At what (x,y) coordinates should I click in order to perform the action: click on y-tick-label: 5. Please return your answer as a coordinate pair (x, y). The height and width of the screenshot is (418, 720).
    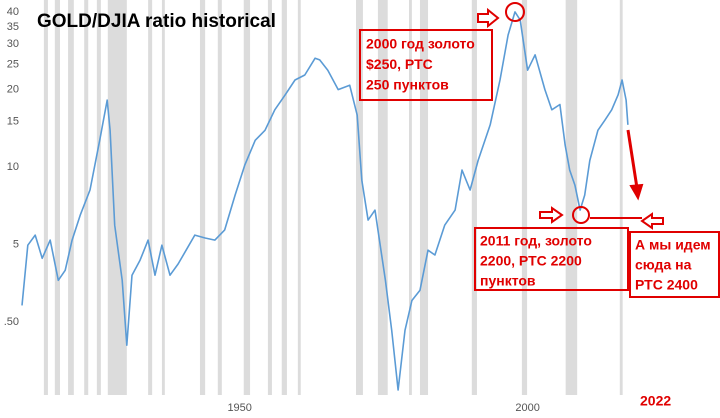
    Looking at the image, I should click on (16, 244).